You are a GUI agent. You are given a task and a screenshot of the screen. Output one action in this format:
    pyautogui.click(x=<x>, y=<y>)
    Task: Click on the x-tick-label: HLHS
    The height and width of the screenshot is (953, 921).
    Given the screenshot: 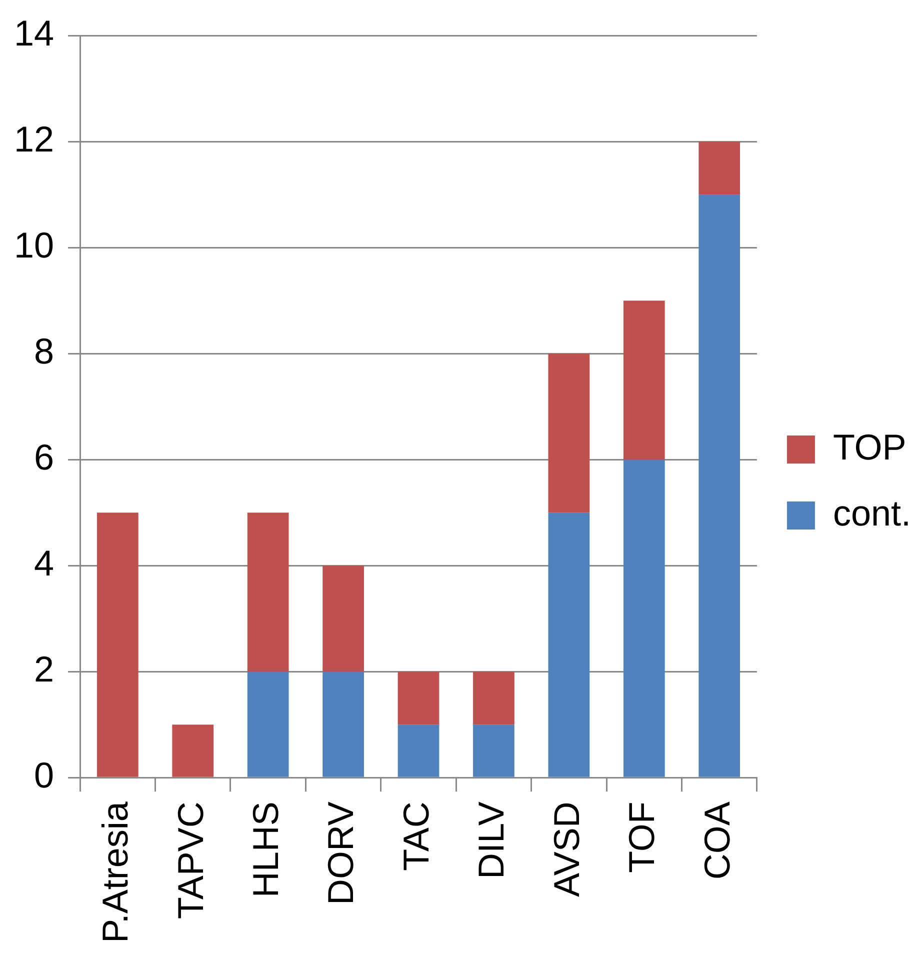 What is the action you would take?
    pyautogui.click(x=265, y=850)
    